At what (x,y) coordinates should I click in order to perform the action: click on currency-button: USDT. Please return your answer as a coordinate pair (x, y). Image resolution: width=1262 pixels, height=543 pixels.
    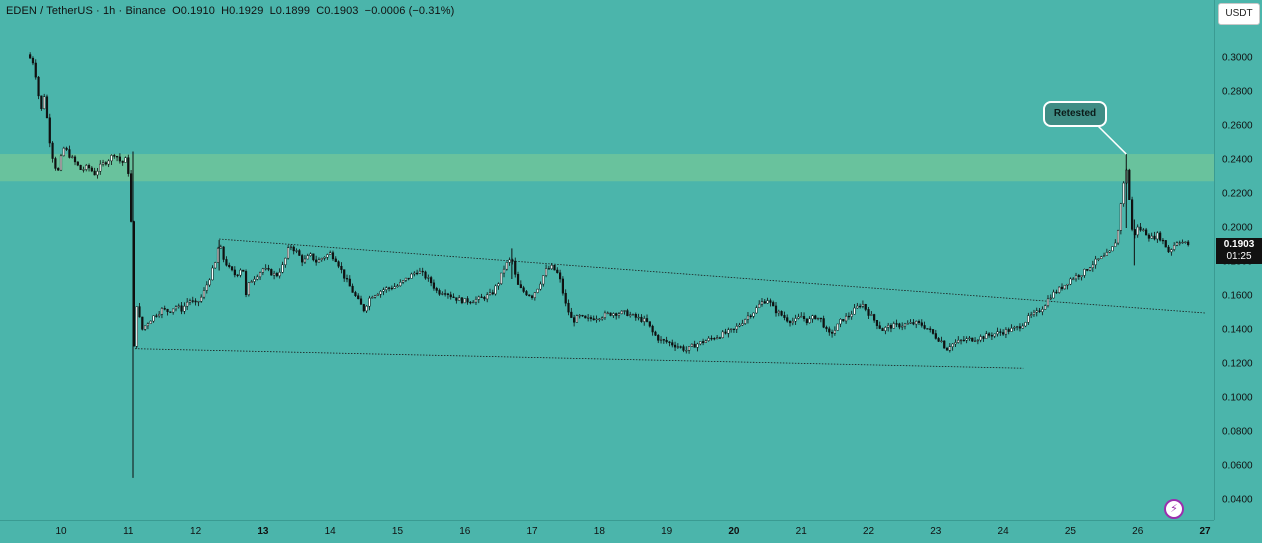
    Looking at the image, I should click on (1239, 14).